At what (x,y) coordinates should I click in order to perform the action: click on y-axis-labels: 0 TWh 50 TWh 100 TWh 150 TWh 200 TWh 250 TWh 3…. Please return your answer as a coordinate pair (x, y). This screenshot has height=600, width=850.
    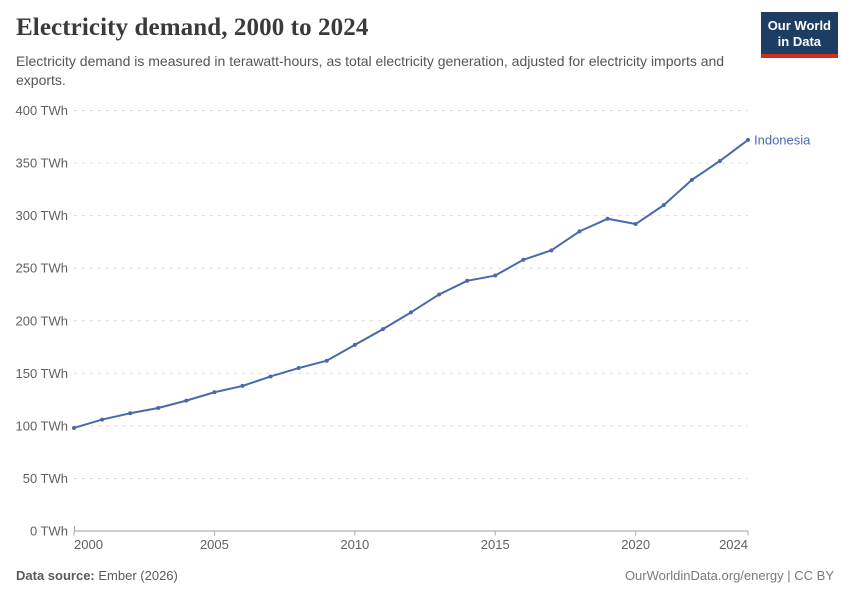
    Looking at the image, I should click on (41, 321).